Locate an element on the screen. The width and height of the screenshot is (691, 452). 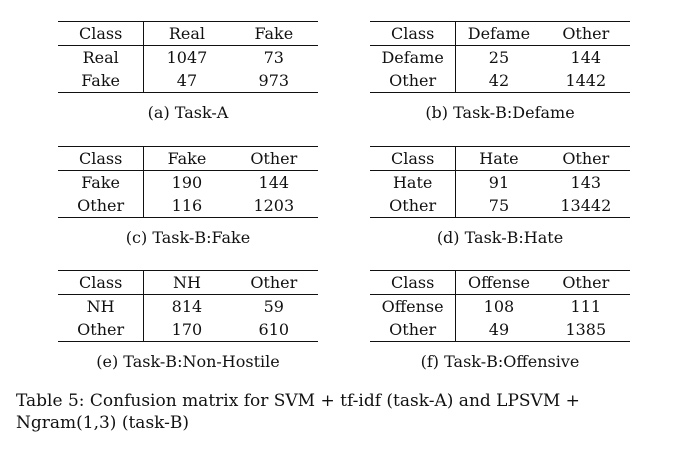
subtable-caption: (f) Task-B:Offensive is located at coordinates (500, 361).